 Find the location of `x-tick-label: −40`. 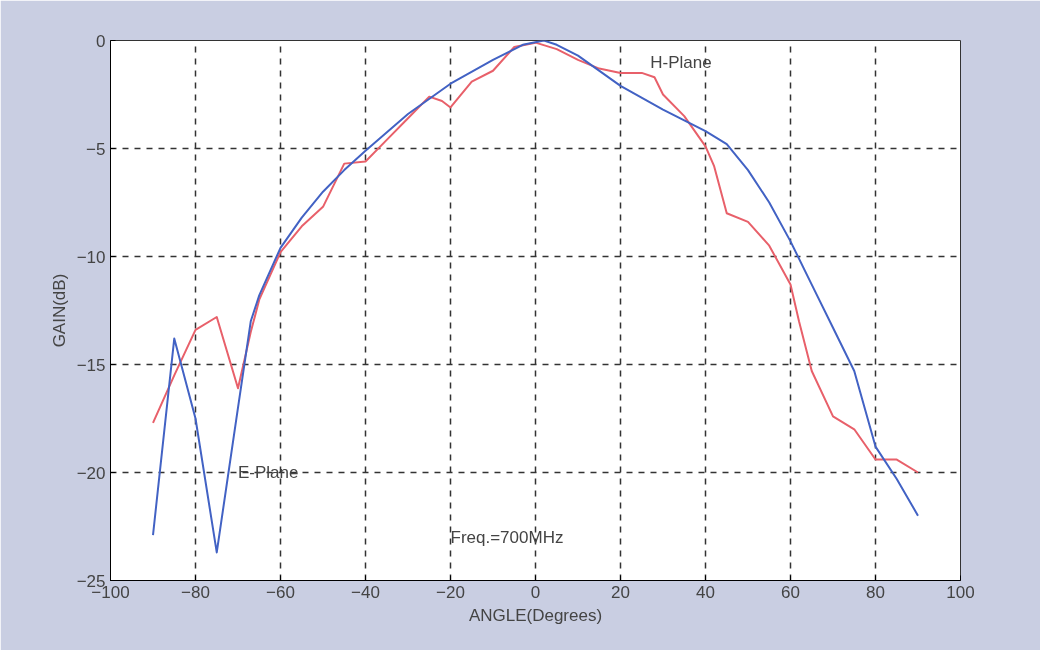

x-tick-label: −40 is located at coordinates (365, 592).